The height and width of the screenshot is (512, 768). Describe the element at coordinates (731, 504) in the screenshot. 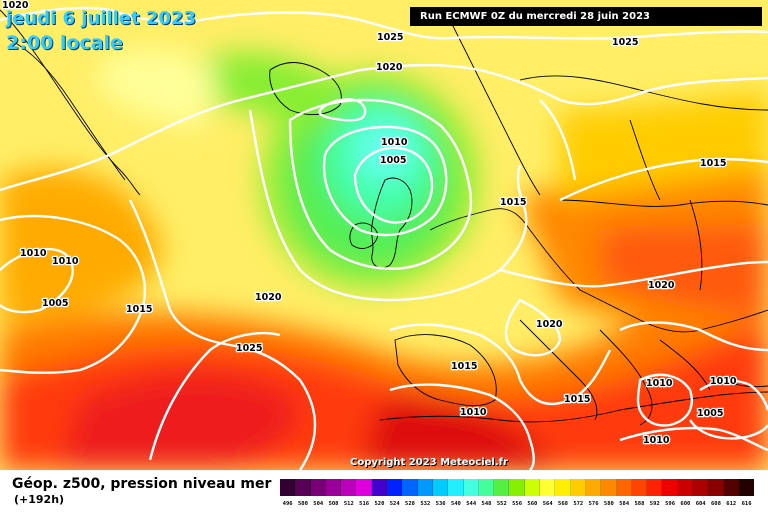

I see `color-scale-label: 612` at that location.